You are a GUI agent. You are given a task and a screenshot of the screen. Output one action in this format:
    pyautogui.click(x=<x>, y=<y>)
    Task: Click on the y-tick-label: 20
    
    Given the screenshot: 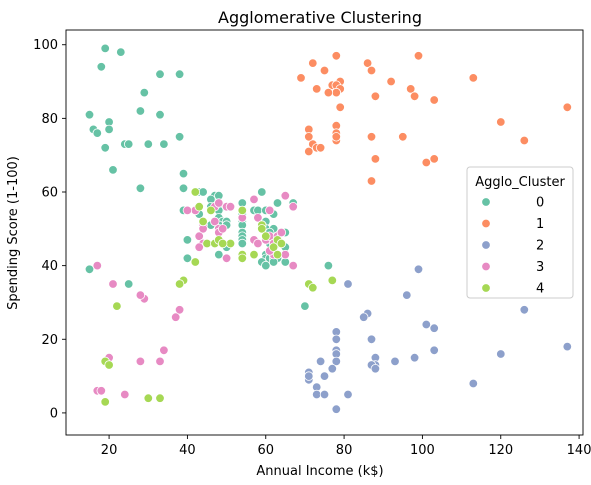 What is the action you would take?
    pyautogui.click(x=49, y=340)
    